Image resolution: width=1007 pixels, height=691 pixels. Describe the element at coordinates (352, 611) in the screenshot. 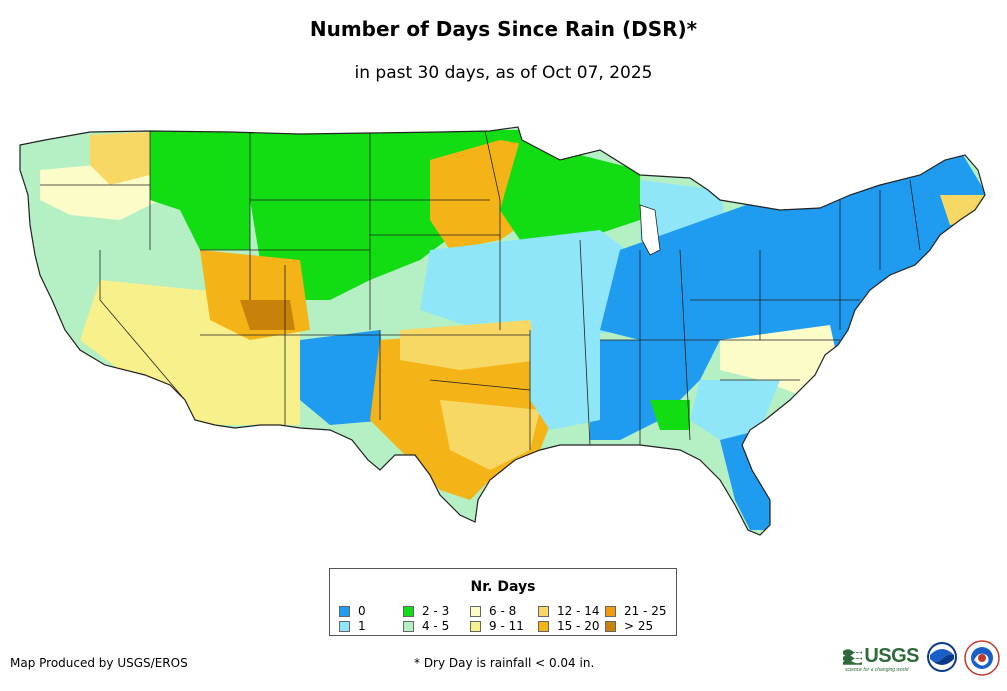

I see `legend-item: 0` at that location.